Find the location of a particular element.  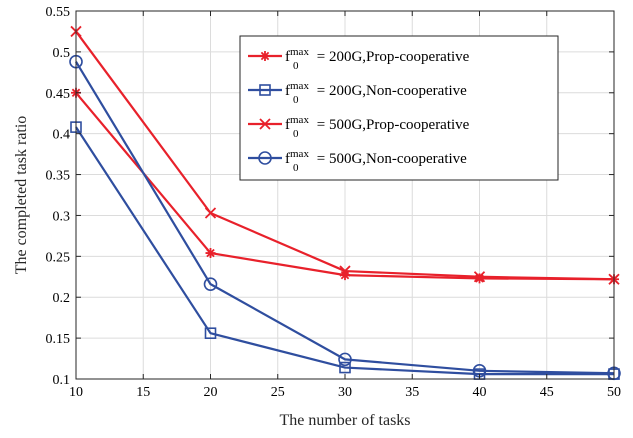

x-tick-label: 30 is located at coordinates (345, 392).